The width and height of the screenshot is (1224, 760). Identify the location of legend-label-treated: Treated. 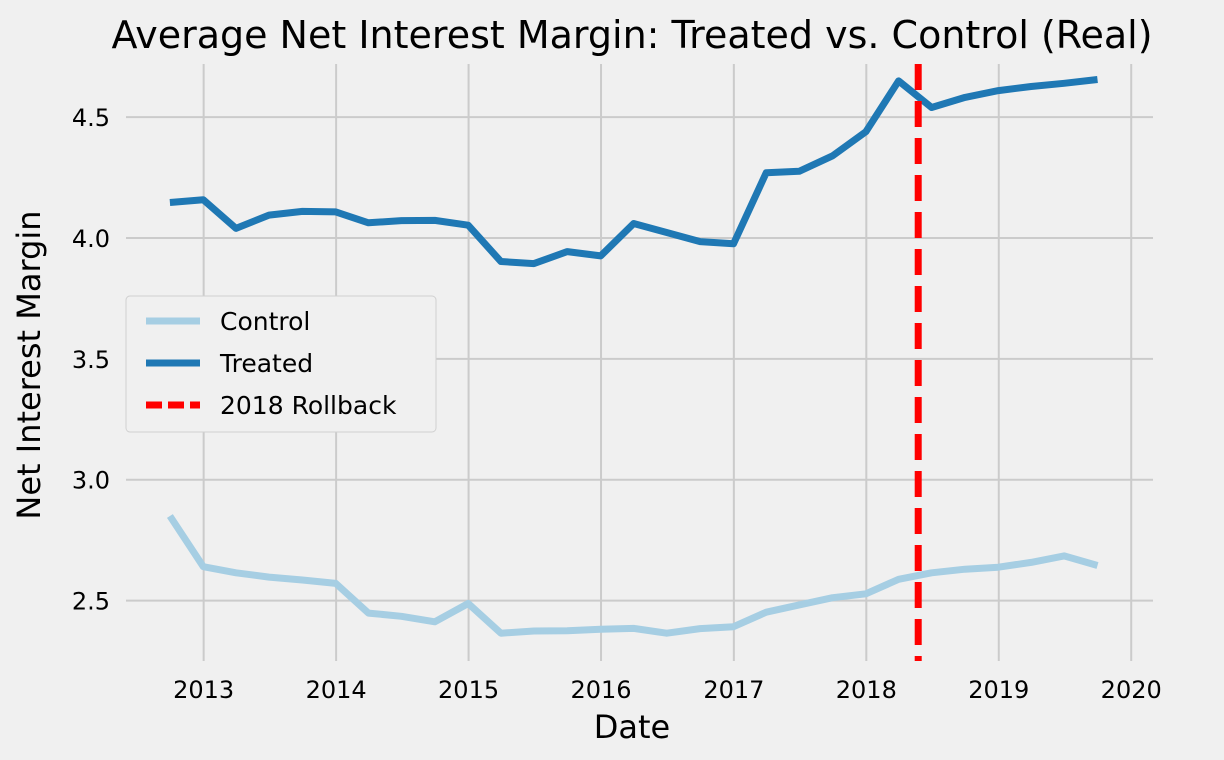
(266, 363).